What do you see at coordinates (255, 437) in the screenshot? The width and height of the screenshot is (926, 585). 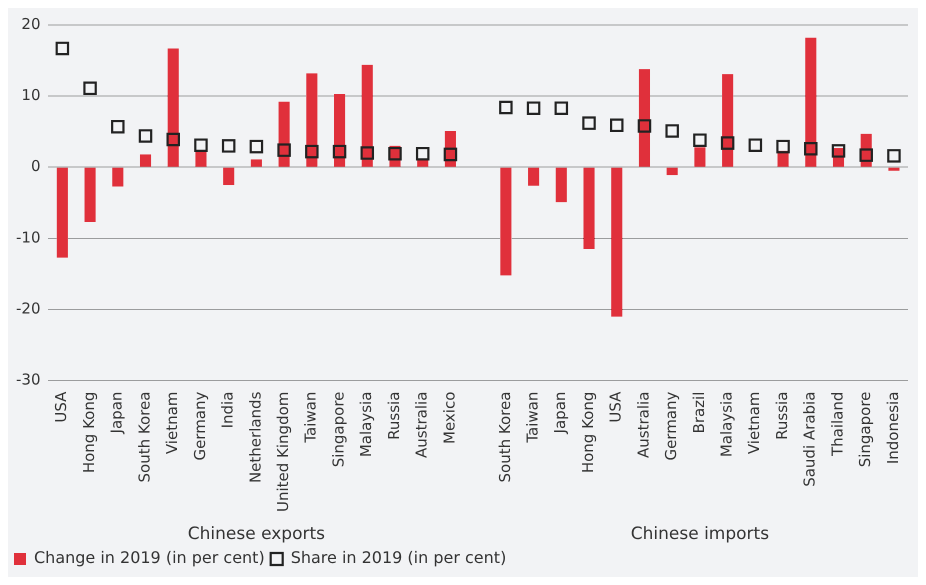 I see `x-tick-label: Netherlands` at bounding box center [255, 437].